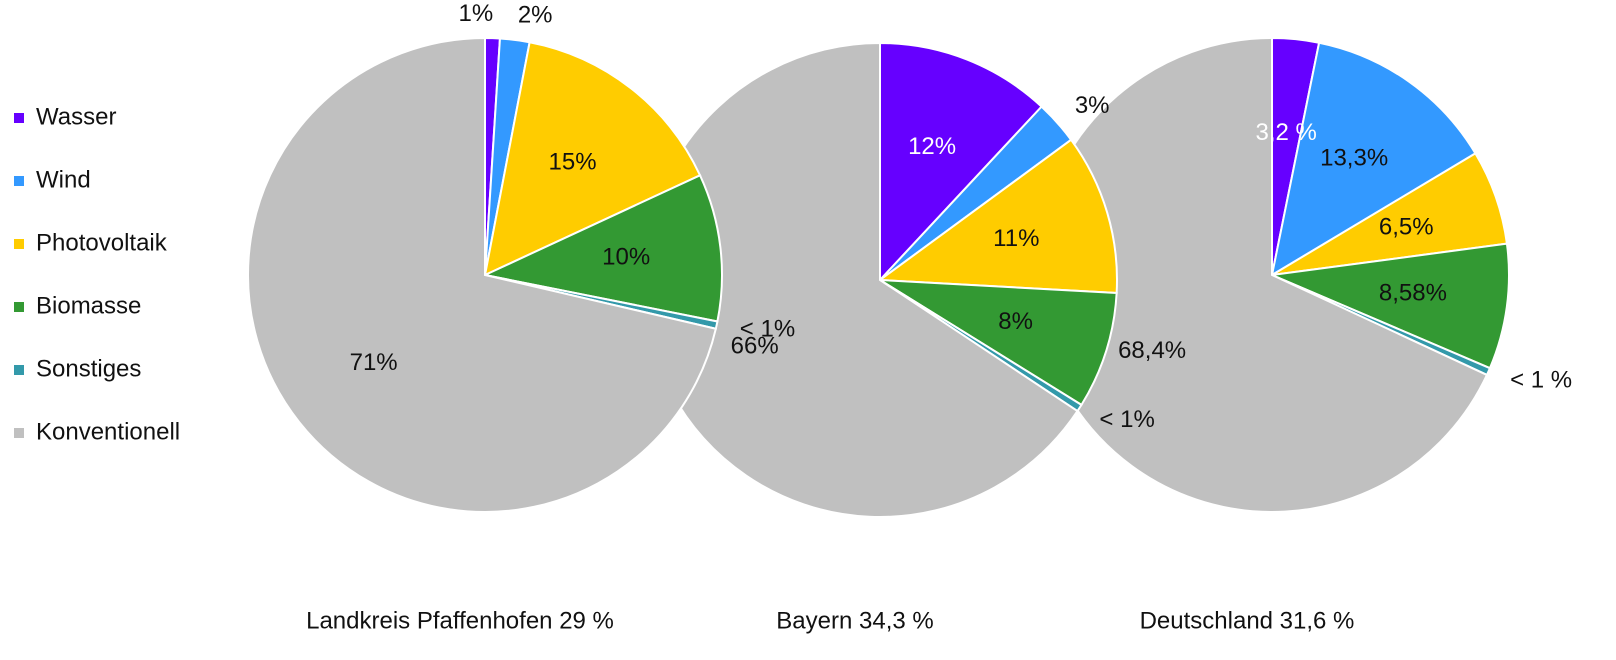 The width and height of the screenshot is (1616, 660). What do you see at coordinates (1016, 238) in the screenshot?
I see `data-label: 11%` at bounding box center [1016, 238].